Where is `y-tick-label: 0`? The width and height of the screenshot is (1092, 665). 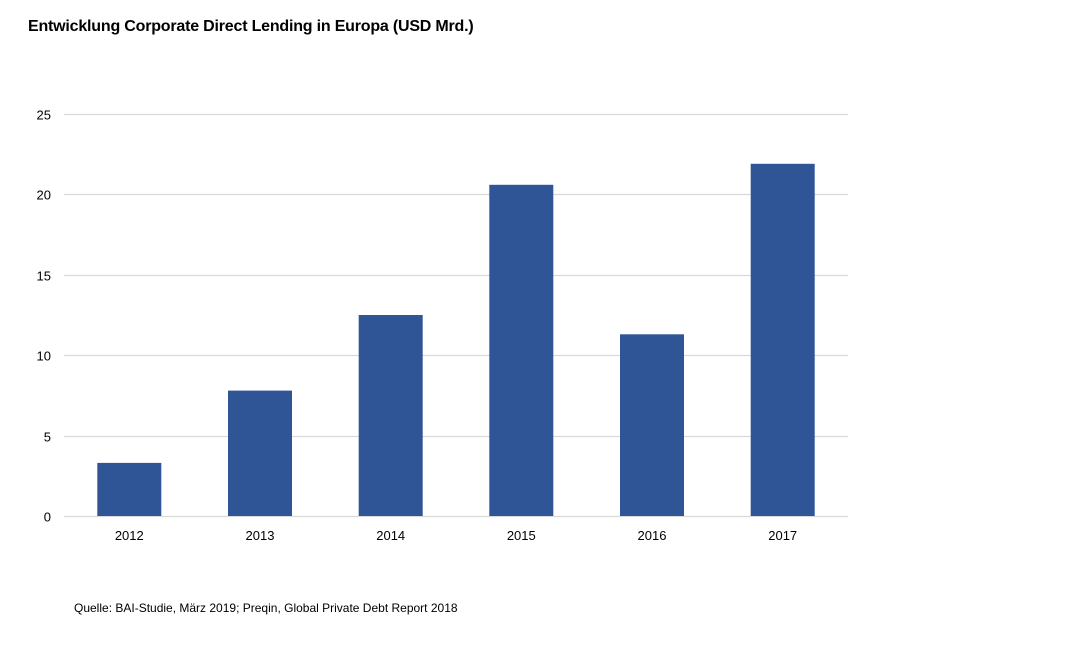 y-tick-label: 0 is located at coordinates (47, 517).